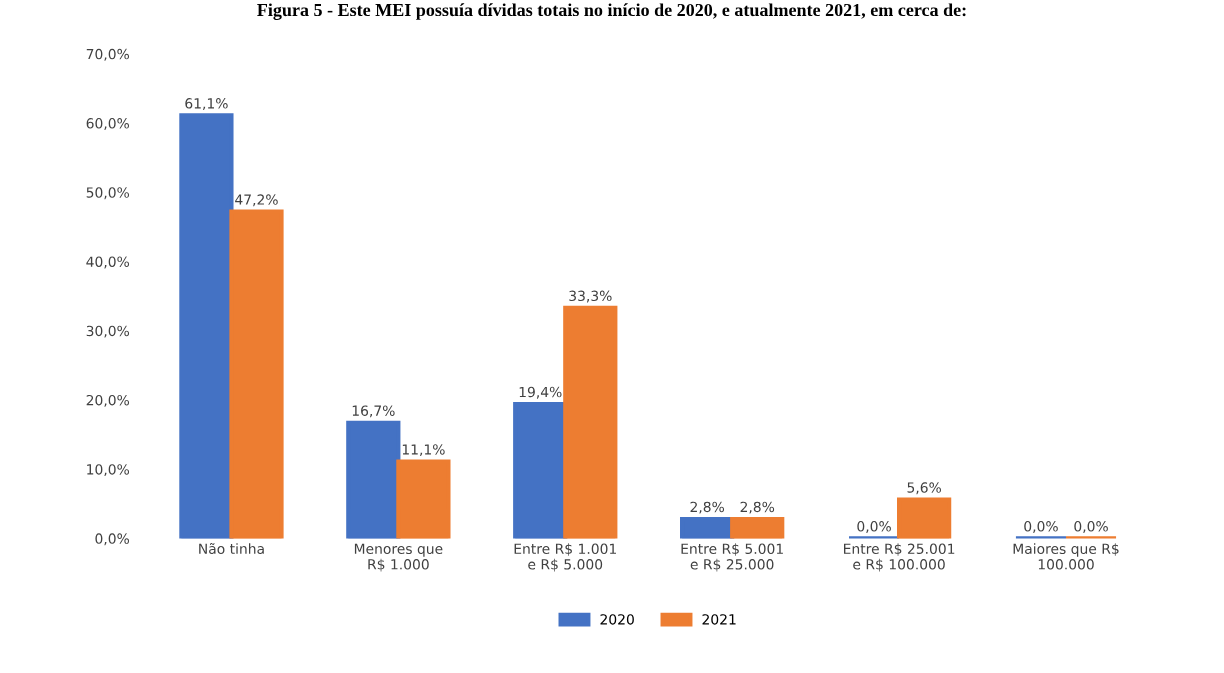 This screenshot has width=1224, height=673. I want to click on data-label: 11,1%, so click(423, 450).